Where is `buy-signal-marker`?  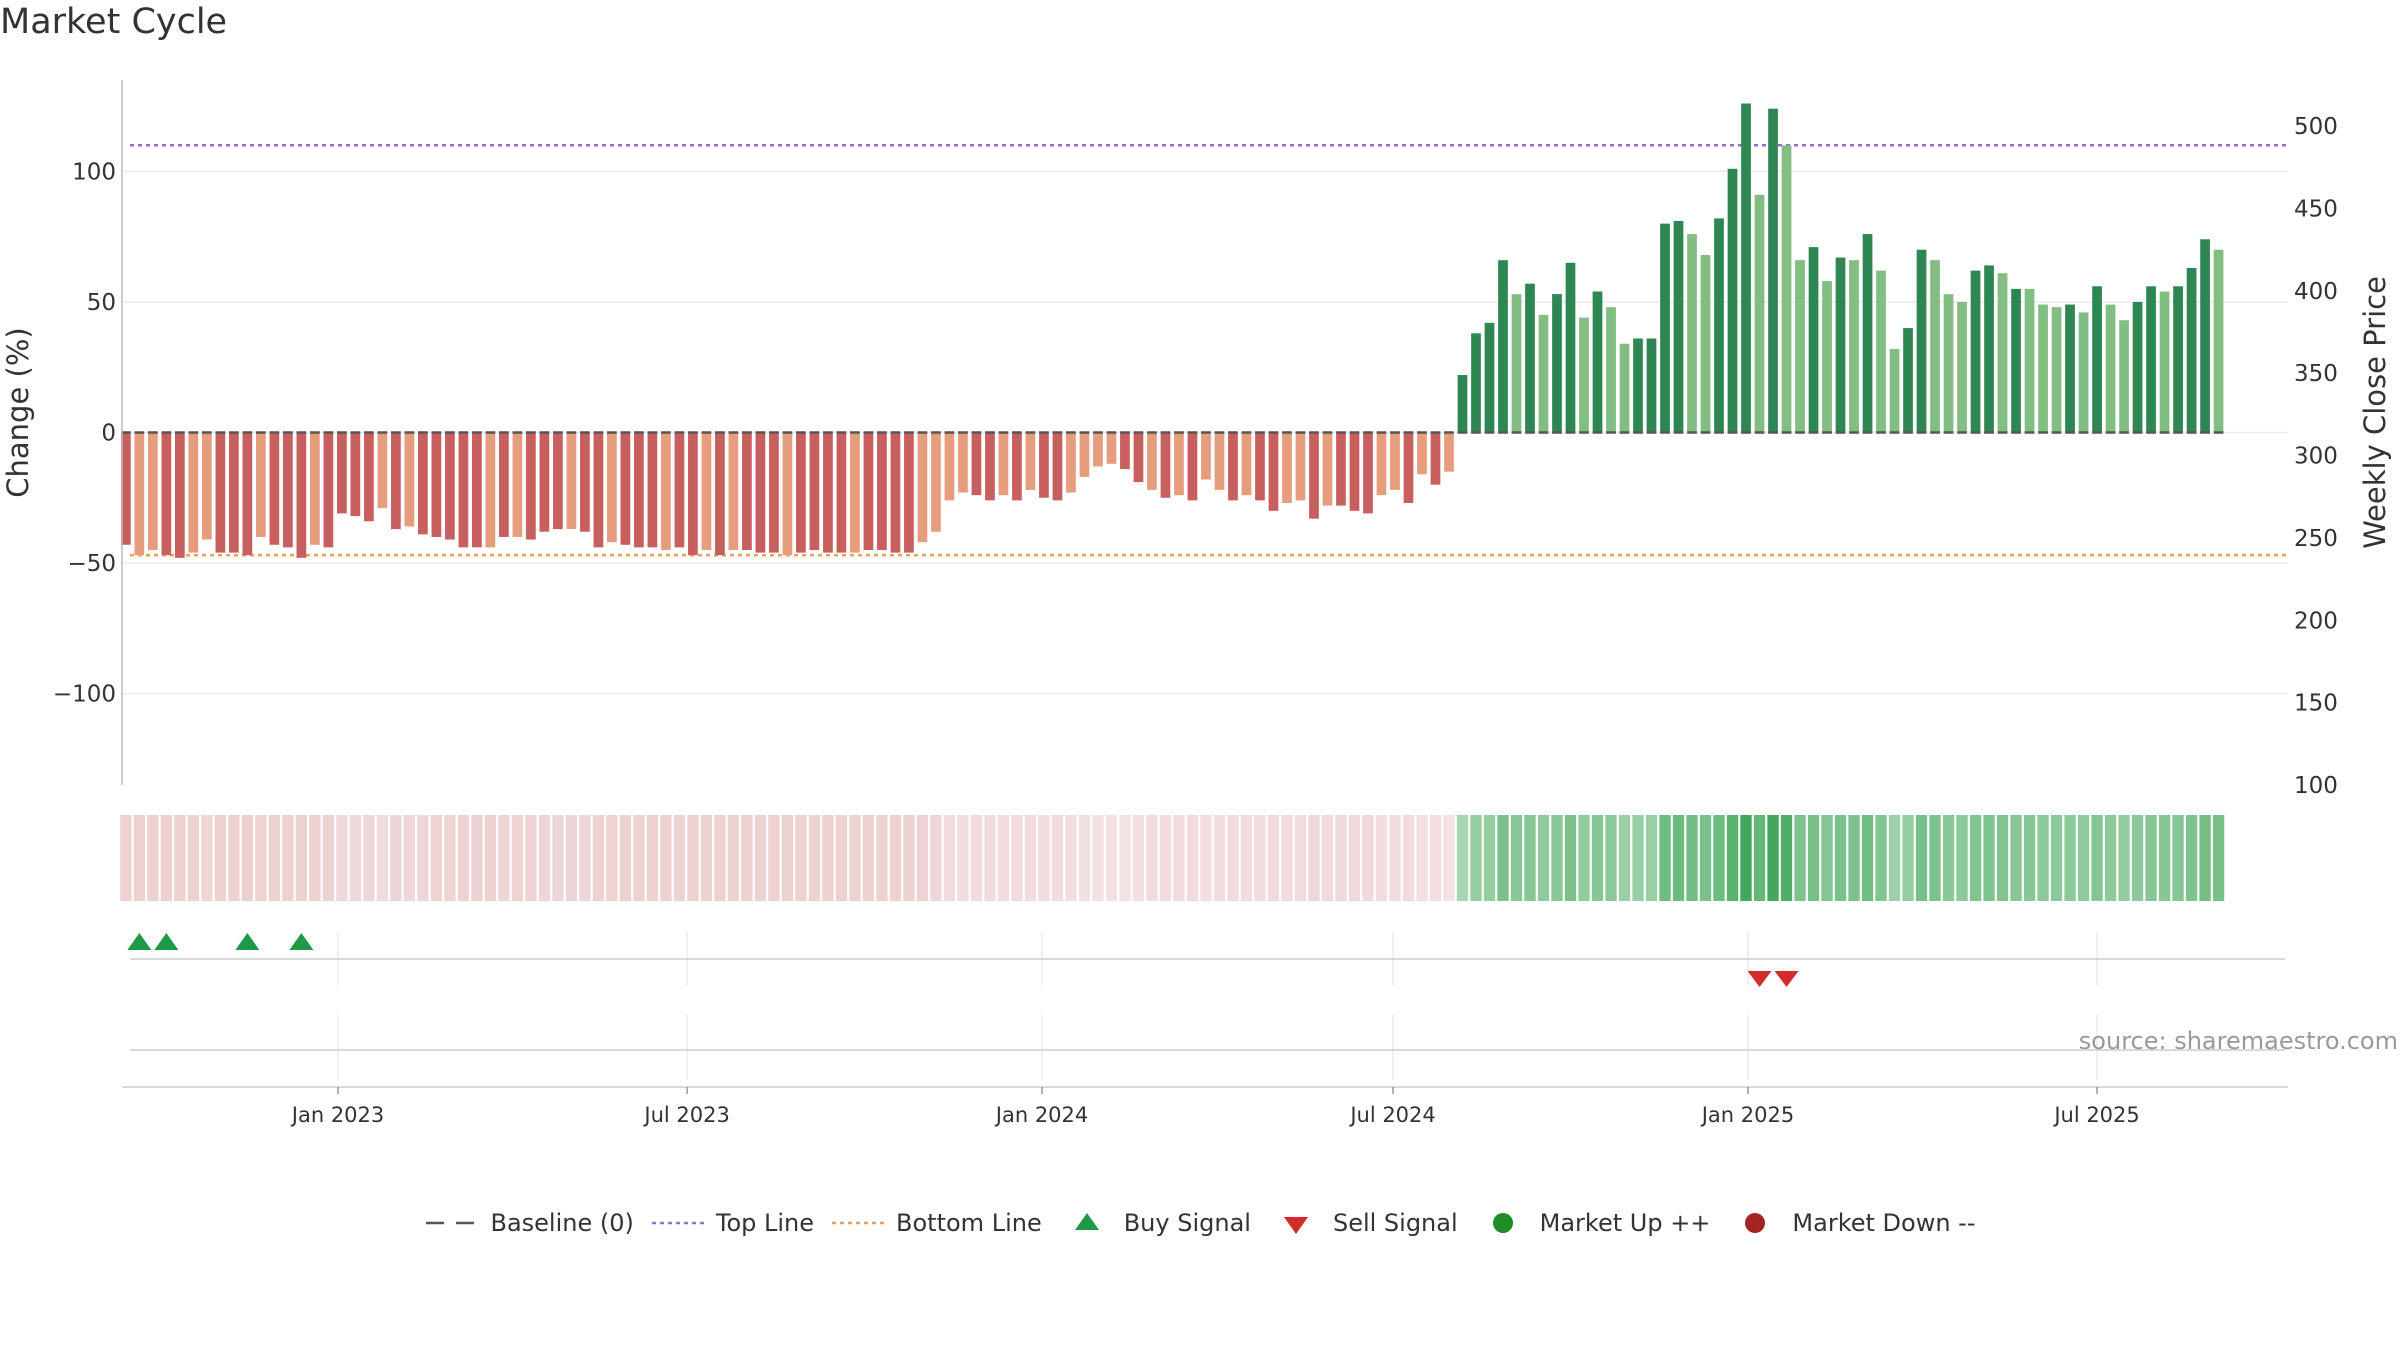
buy-signal-marker is located at coordinates (139, 941).